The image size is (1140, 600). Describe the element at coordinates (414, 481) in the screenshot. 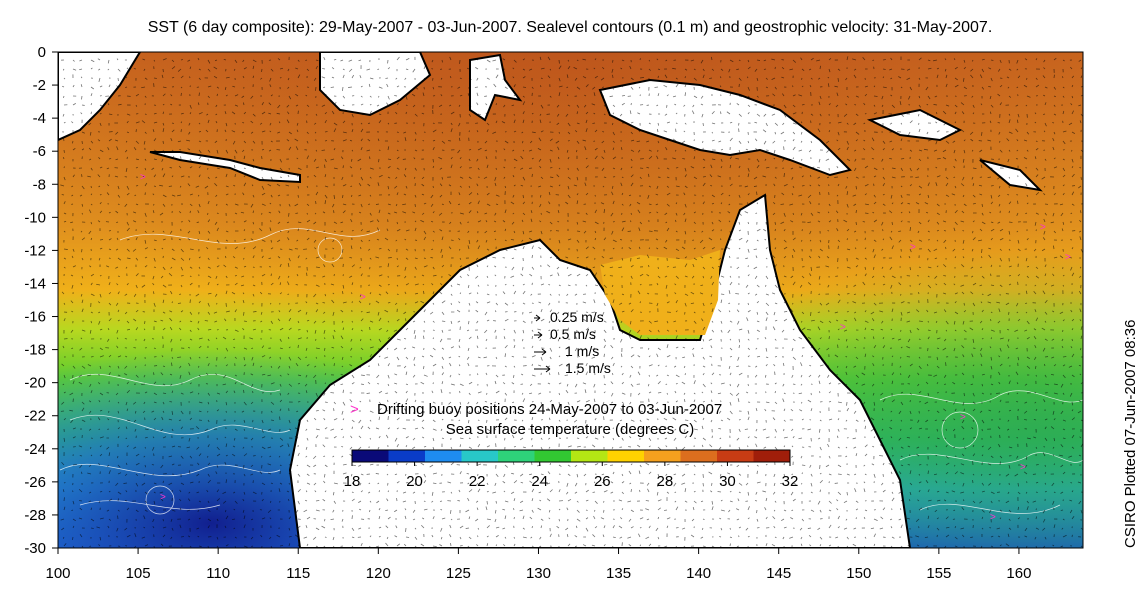

I see `colorbar-tick-label: 20` at that location.